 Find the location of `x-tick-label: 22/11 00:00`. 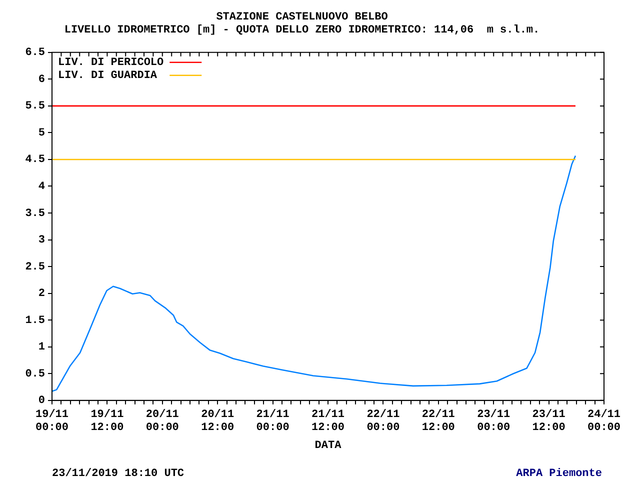

x-tick-label: 22/11 00:00 is located at coordinates (383, 421).